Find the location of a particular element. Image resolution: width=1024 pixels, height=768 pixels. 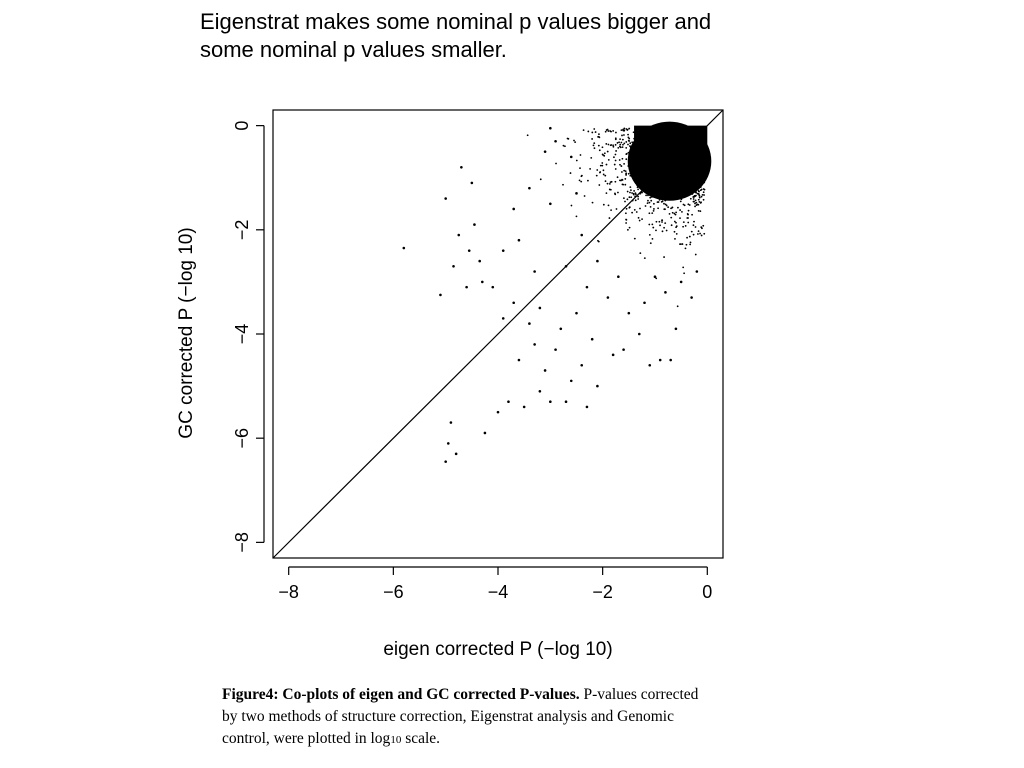

x-tick-label: −8 is located at coordinates (288, 592).